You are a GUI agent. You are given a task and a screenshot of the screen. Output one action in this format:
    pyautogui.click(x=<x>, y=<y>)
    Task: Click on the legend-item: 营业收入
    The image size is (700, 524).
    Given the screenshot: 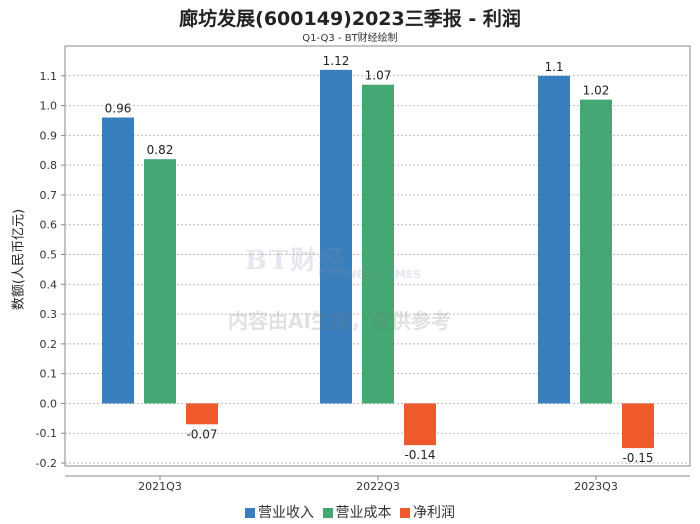 What is the action you would take?
    pyautogui.click(x=279, y=512)
    